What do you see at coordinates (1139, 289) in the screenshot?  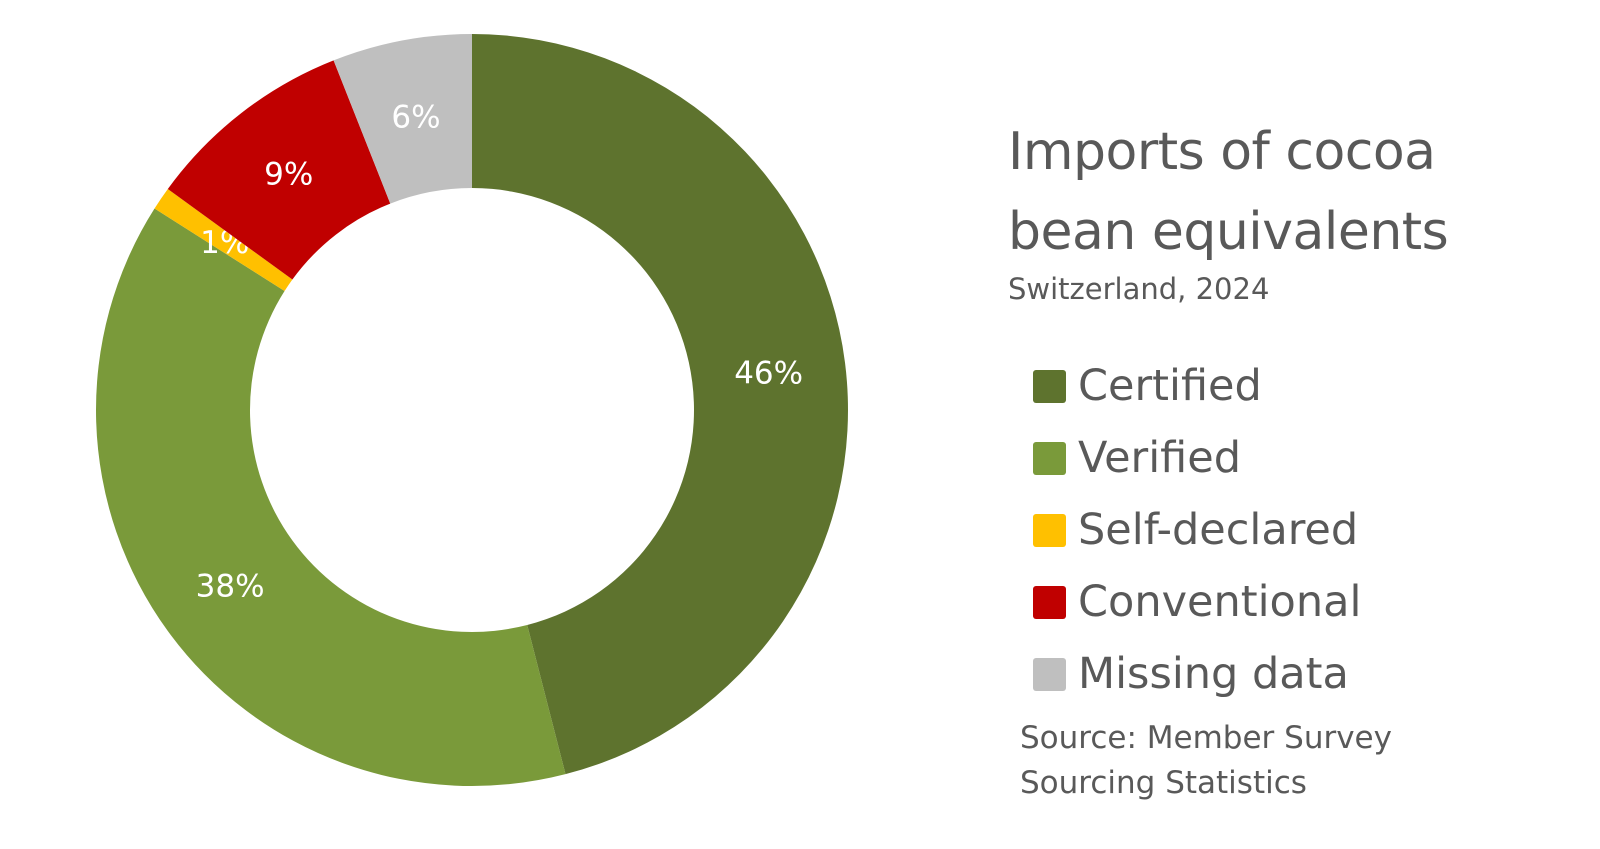 I see `chart-subtitle: Switzerland, 2024` at bounding box center [1139, 289].